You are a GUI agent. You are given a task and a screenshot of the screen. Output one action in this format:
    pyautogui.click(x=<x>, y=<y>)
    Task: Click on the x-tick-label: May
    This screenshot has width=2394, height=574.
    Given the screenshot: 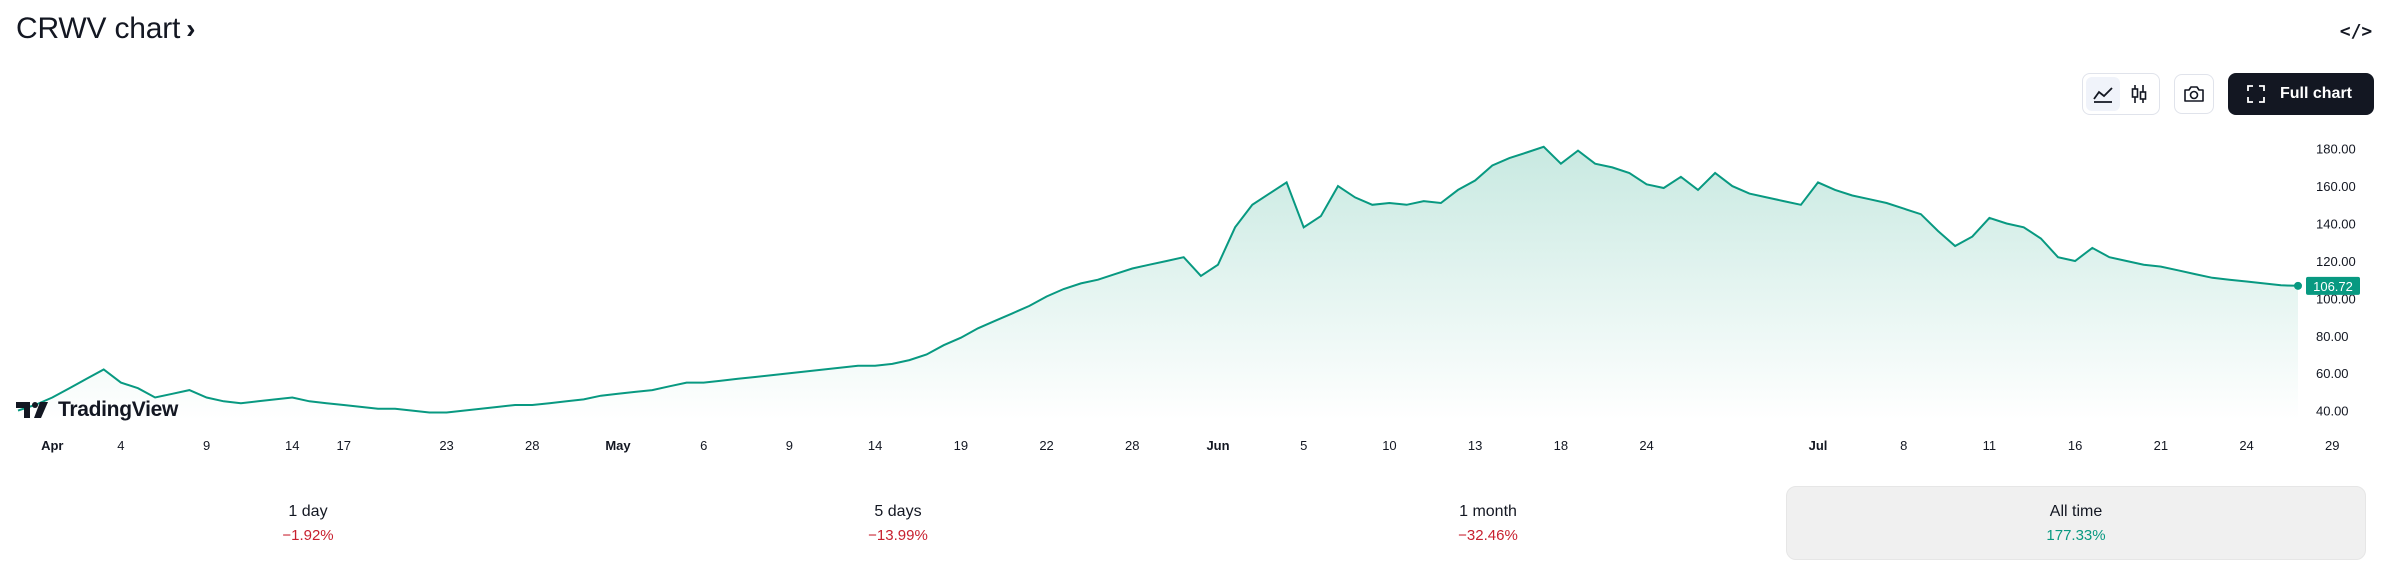 What is the action you would take?
    pyautogui.click(x=618, y=445)
    